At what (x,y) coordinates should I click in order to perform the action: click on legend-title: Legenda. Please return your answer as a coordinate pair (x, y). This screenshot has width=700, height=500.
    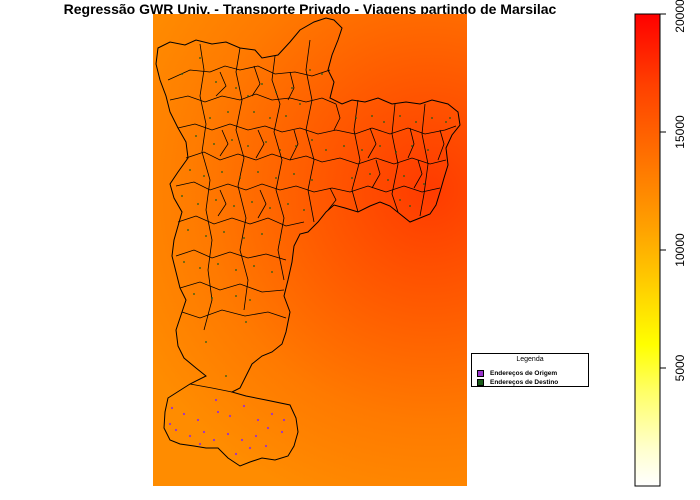
    Looking at the image, I should click on (530, 359).